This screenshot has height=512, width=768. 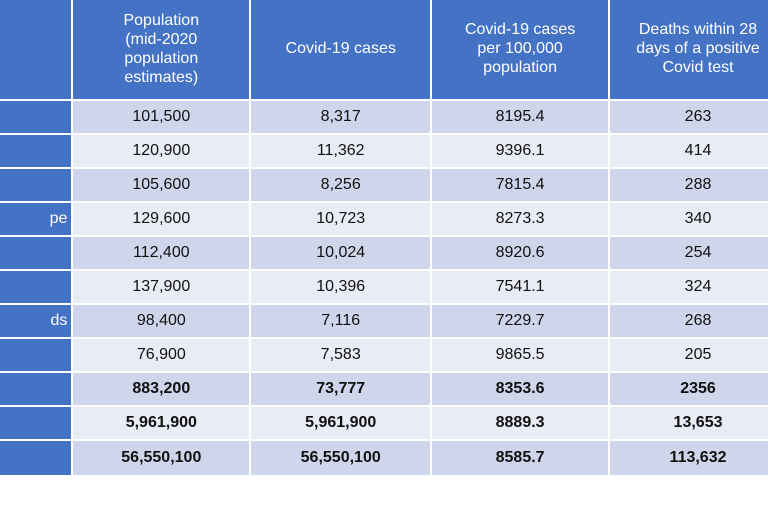 What do you see at coordinates (689, 219) in the screenshot?
I see `deaths-cell: 340` at bounding box center [689, 219].